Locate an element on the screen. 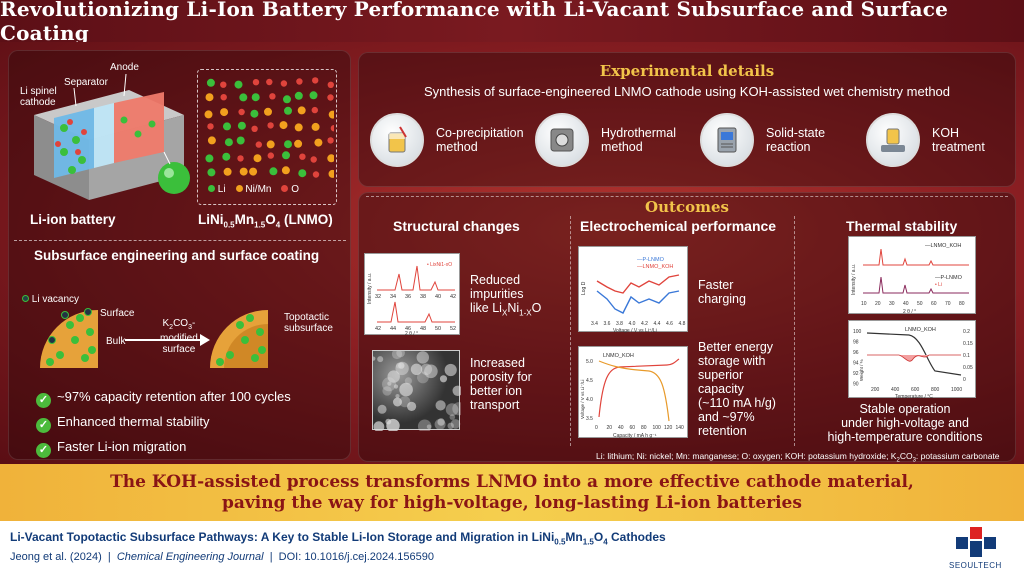 Image resolution: width=1024 pixels, height=576 pixels. xrd-tick: 38 is located at coordinates (423, 297).